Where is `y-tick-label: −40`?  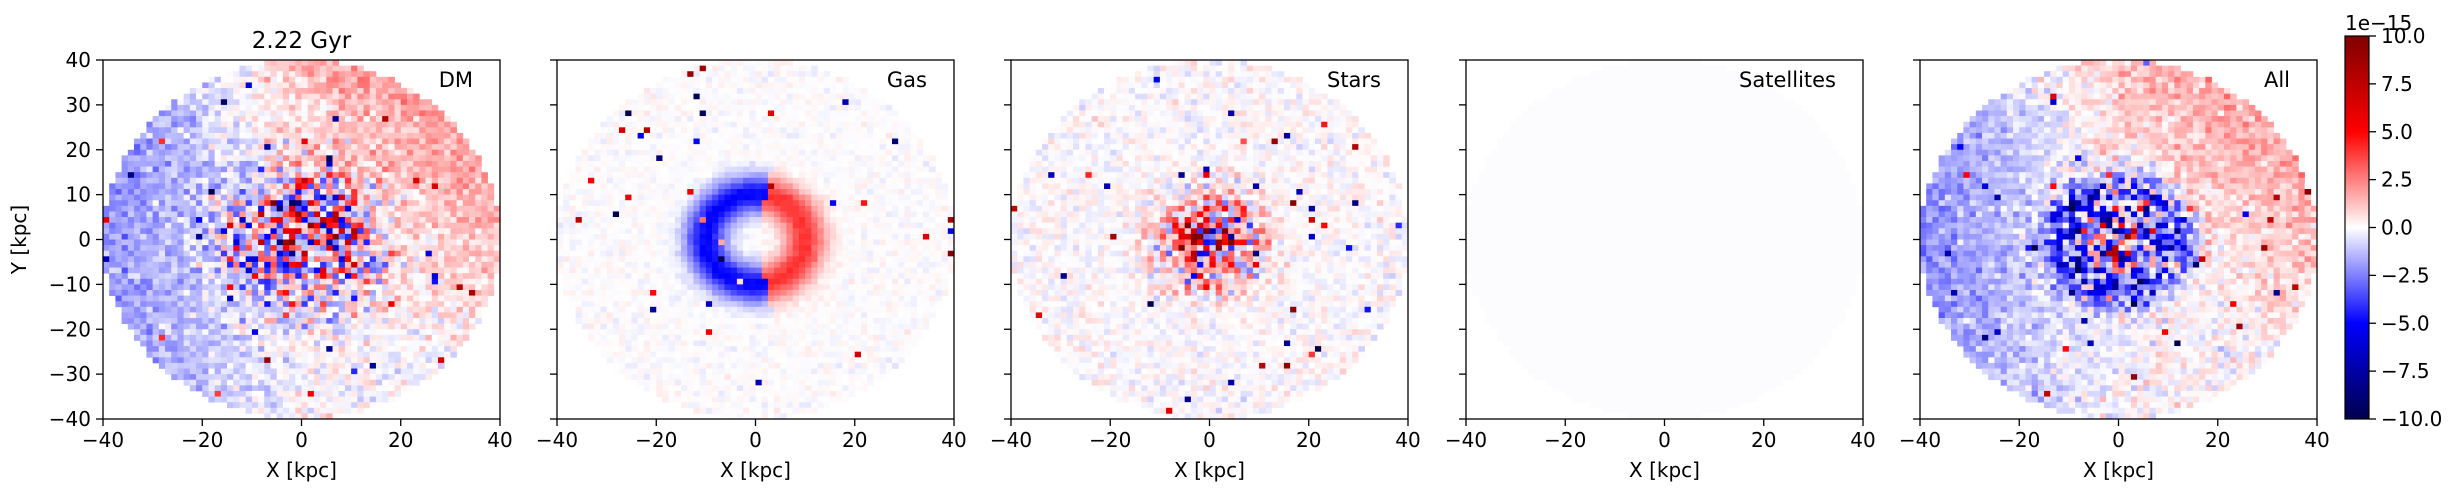
y-tick-label: −40 is located at coordinates (70, 419).